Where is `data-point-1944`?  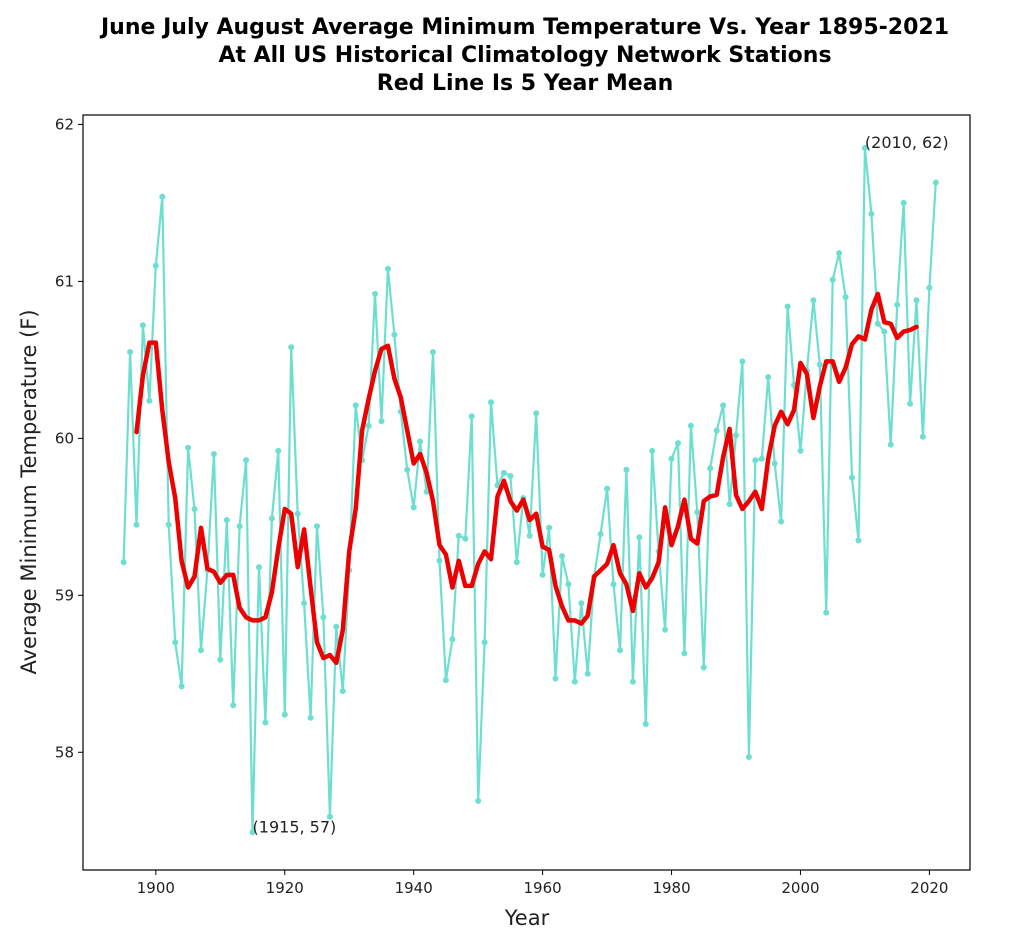
data-point-1944 is located at coordinates (439, 560).